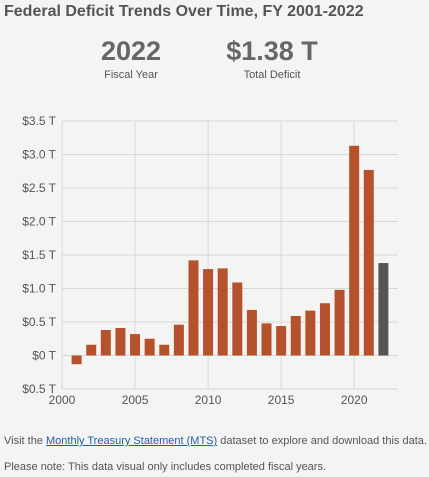  Describe the element at coordinates (131, 51) in the screenshot. I see `fiscal-year-value: 2022` at that location.